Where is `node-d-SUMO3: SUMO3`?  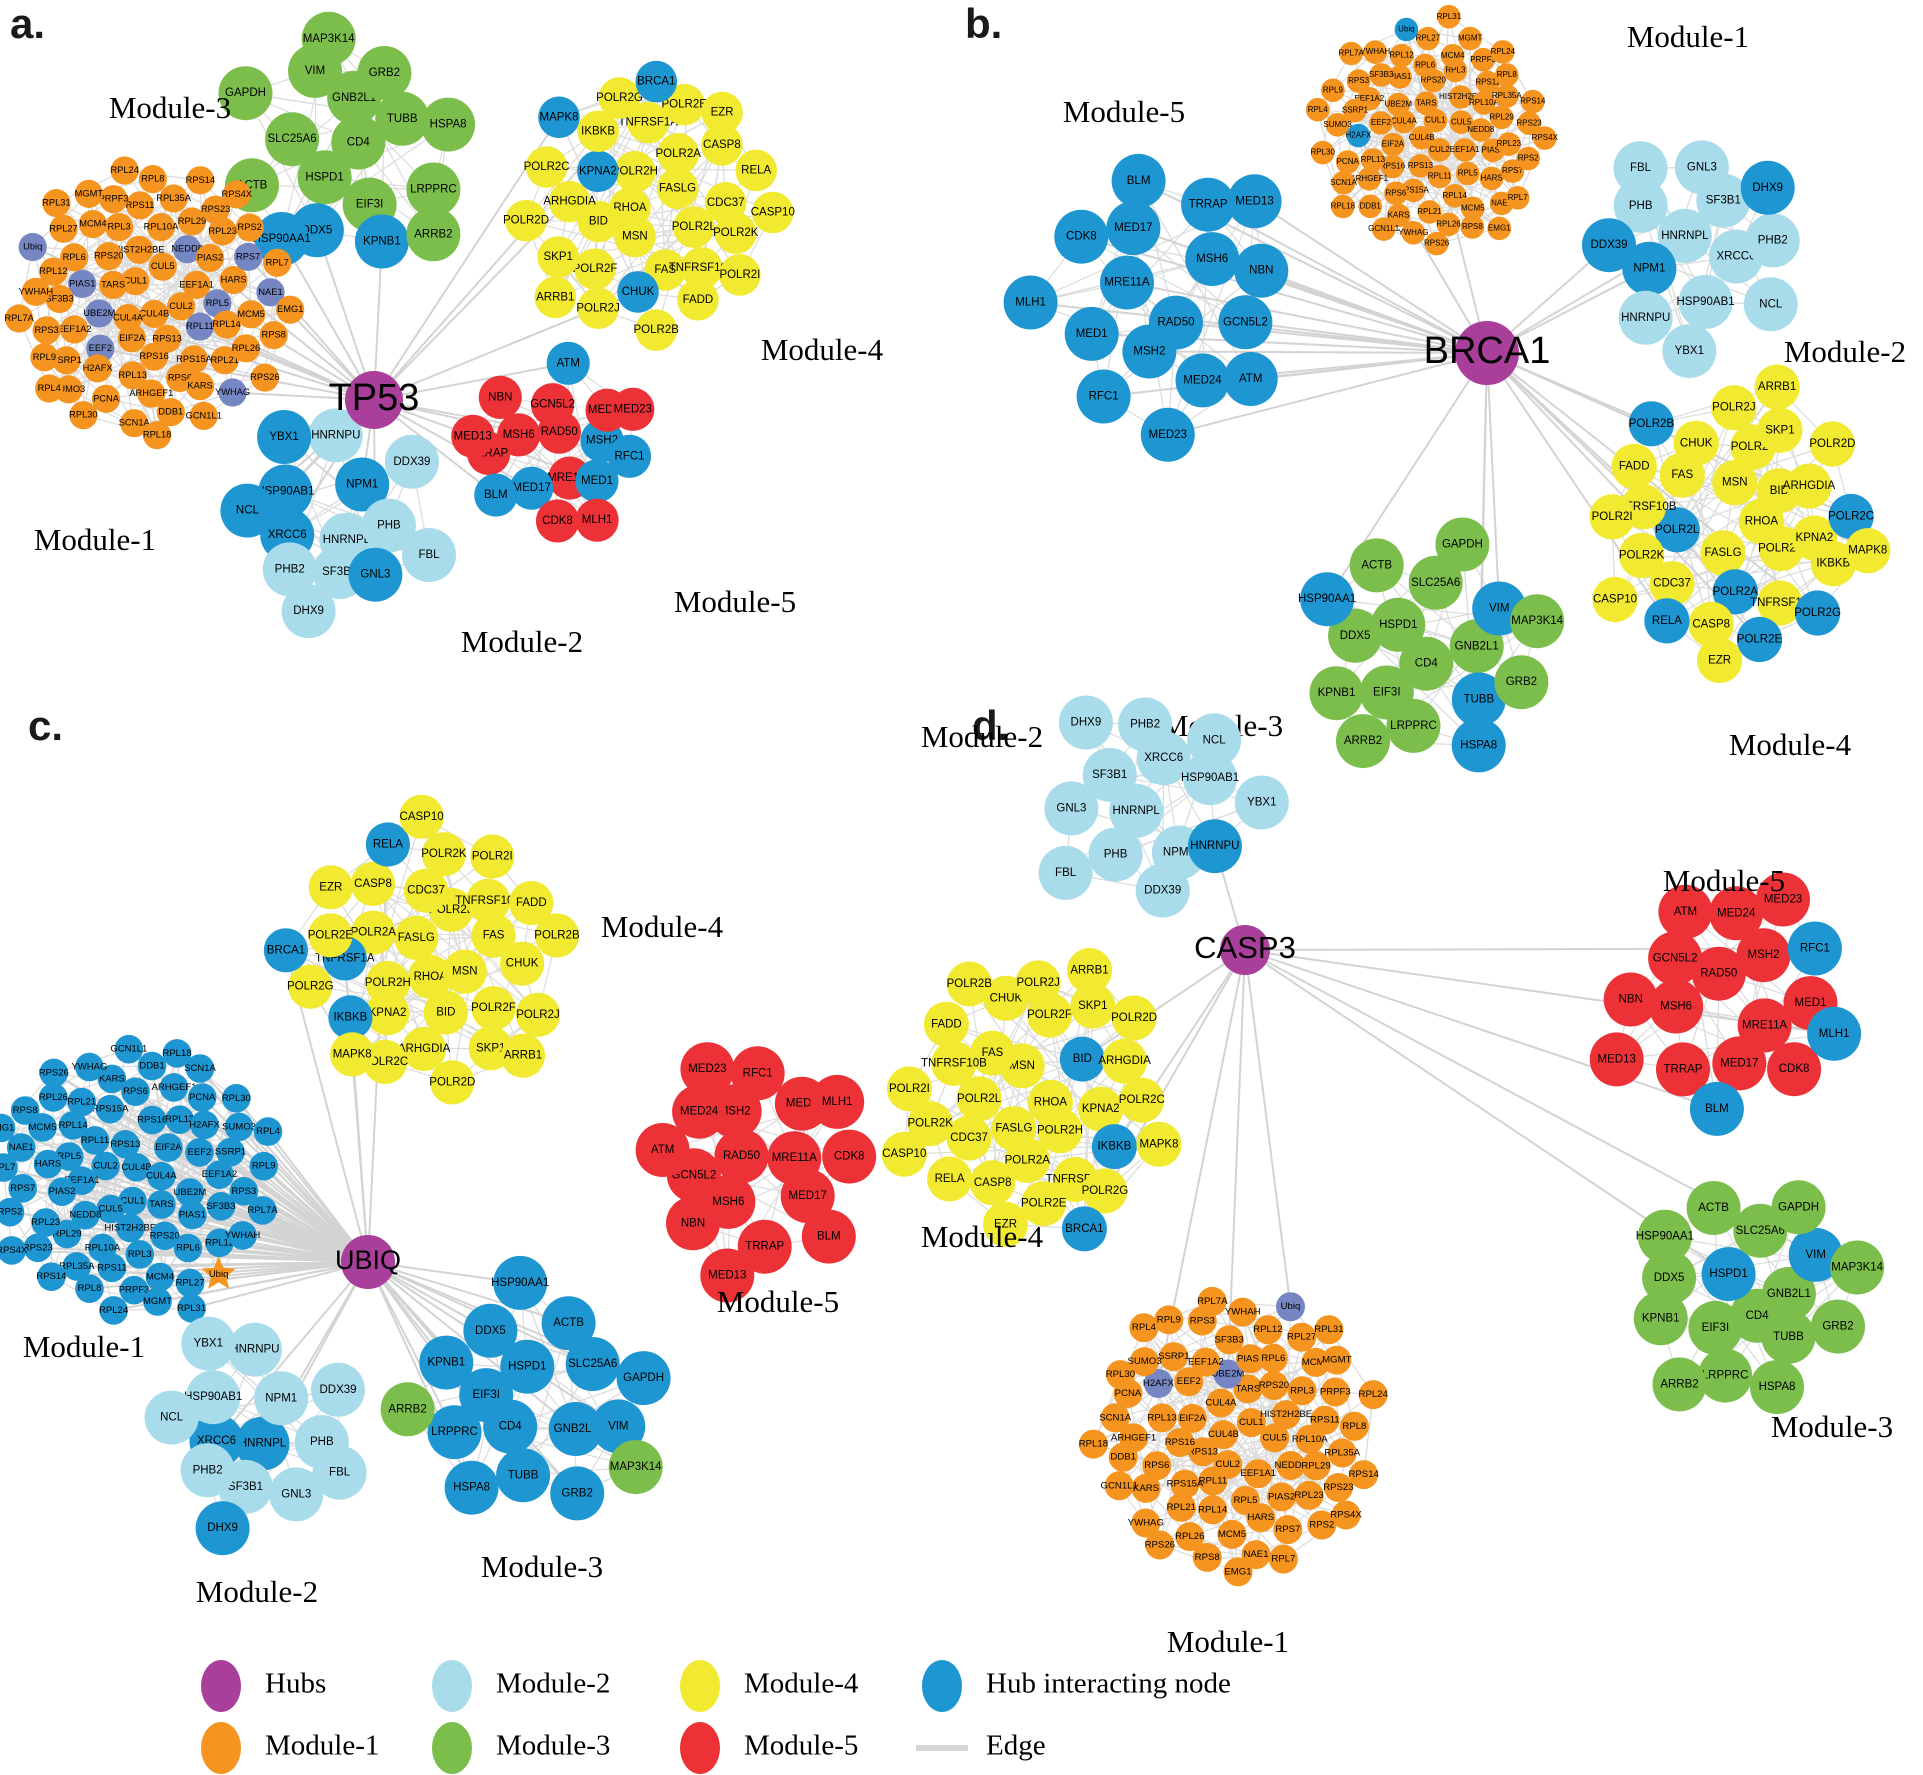 node-d-SUMO3: SUMO3 is located at coordinates (1144, 1362).